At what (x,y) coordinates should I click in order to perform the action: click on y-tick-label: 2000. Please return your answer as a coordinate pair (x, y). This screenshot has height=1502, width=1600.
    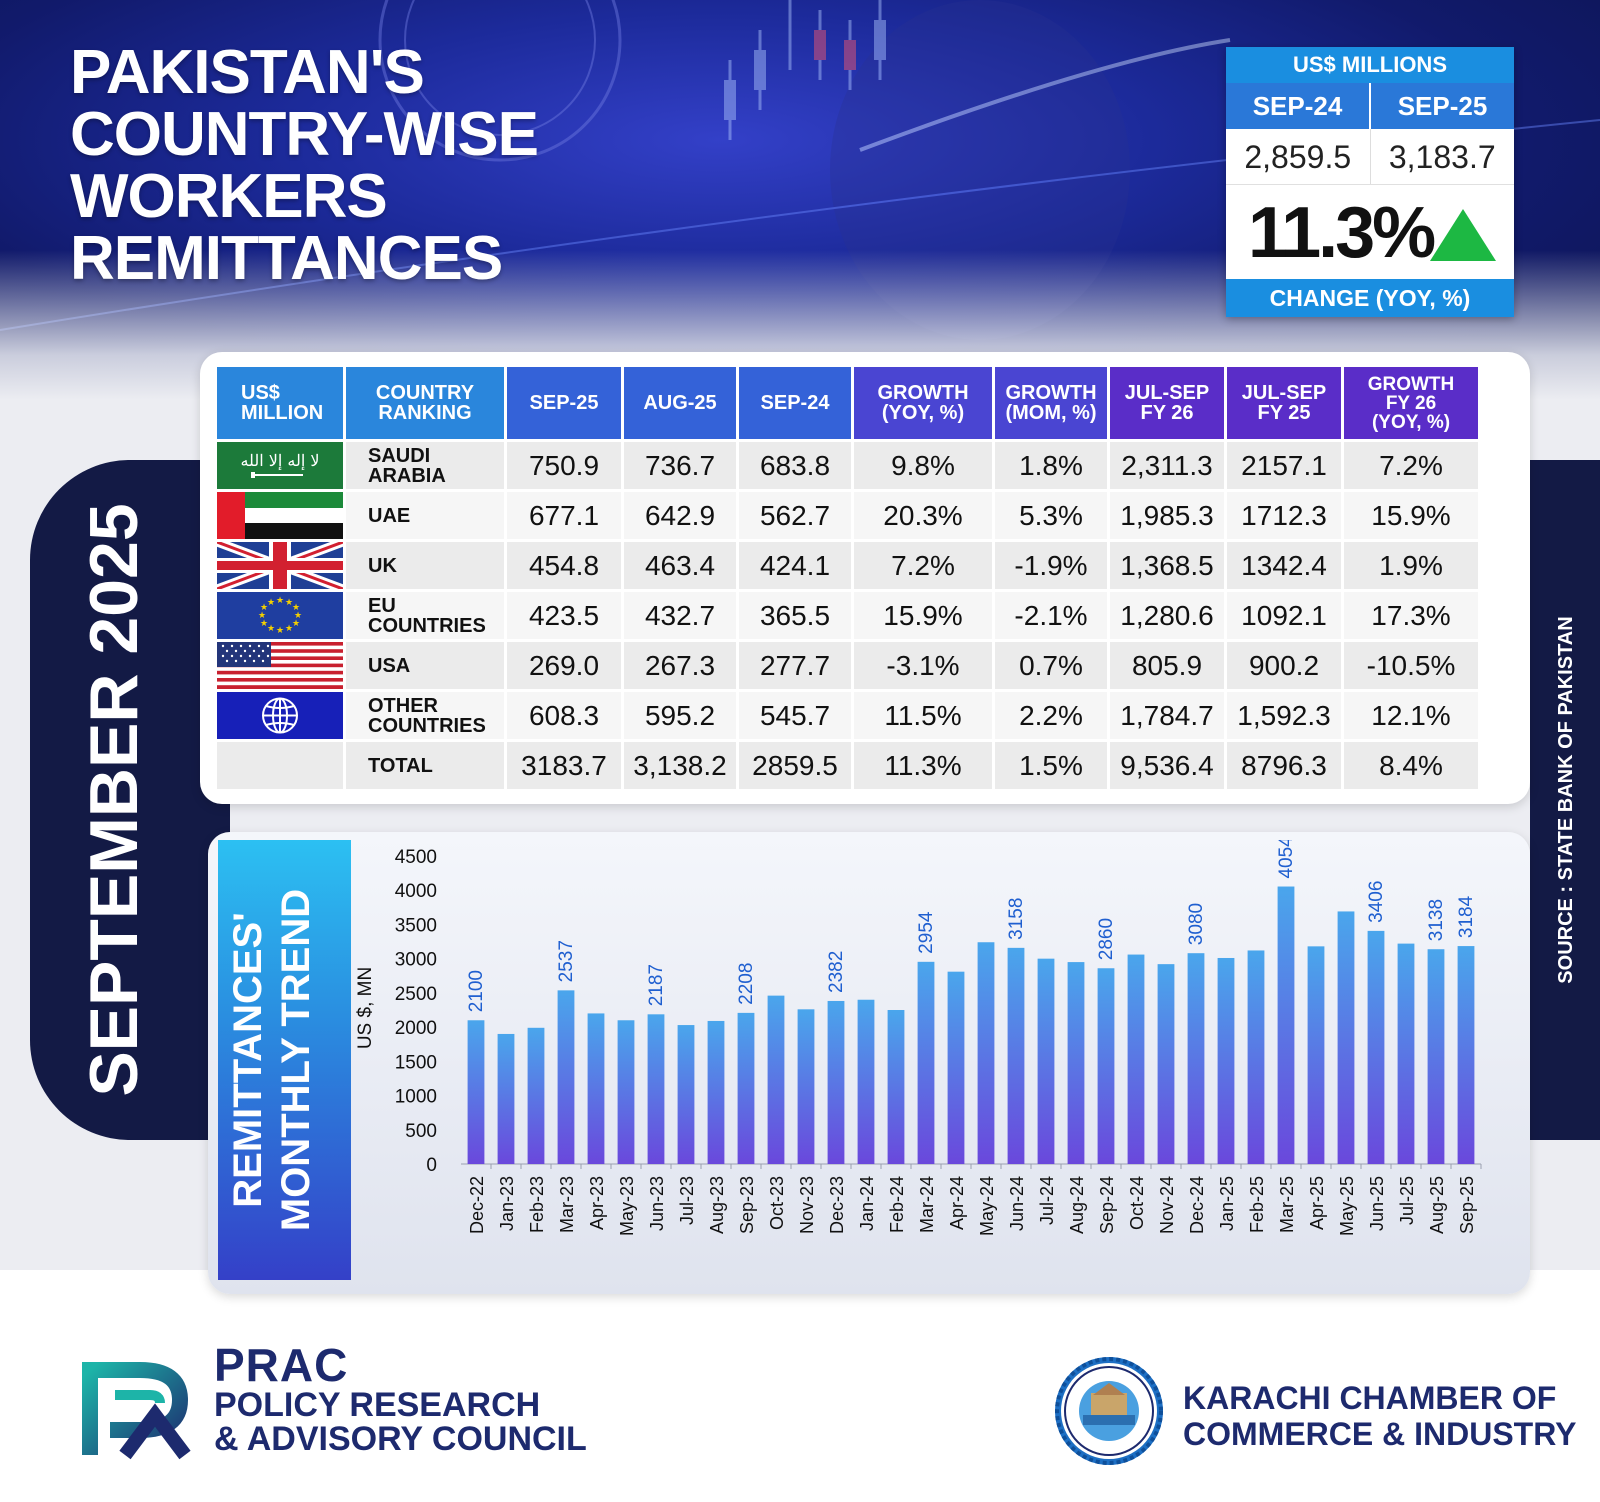
    Looking at the image, I should click on (416, 1028).